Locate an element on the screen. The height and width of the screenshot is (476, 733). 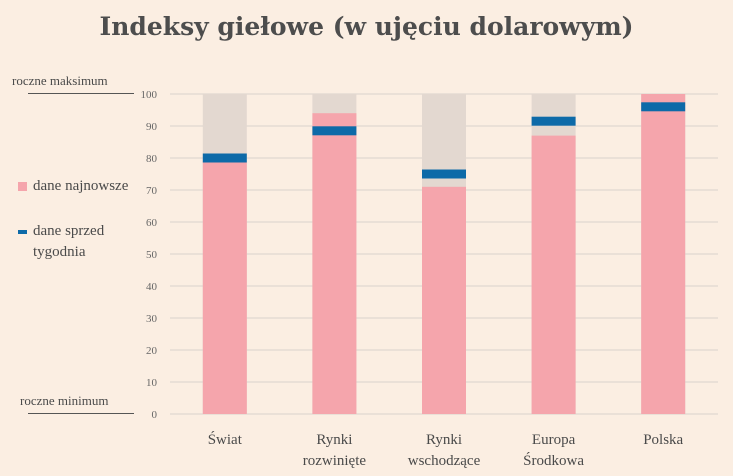
legend-item-week-ago: dane sprzed tygodnia is located at coordinates (85, 242).